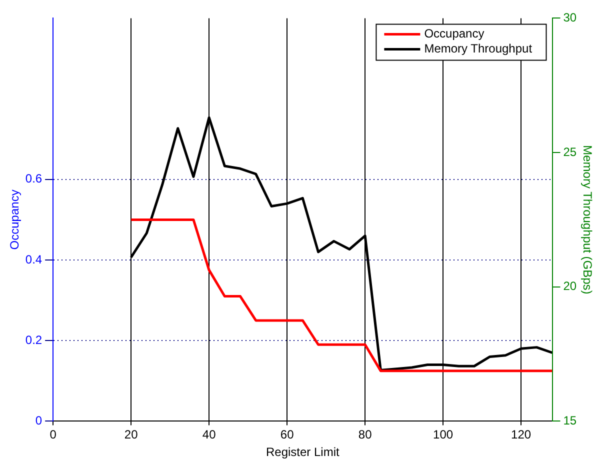  Describe the element at coordinates (303, 452) in the screenshot. I see `x-axis-title: Register Limit` at that location.